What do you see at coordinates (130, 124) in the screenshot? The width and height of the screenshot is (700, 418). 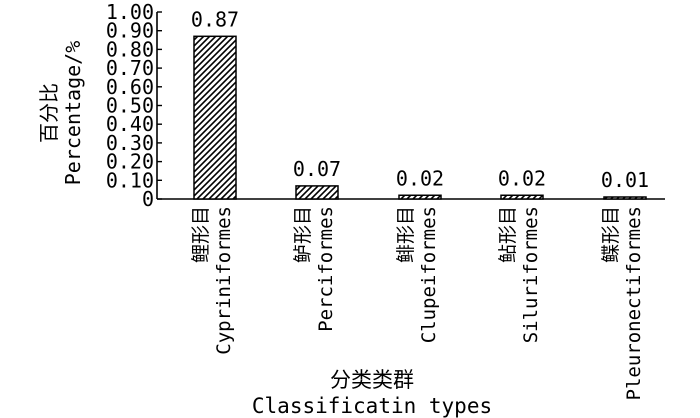 I see `y-tick-label: 0.40` at bounding box center [130, 124].